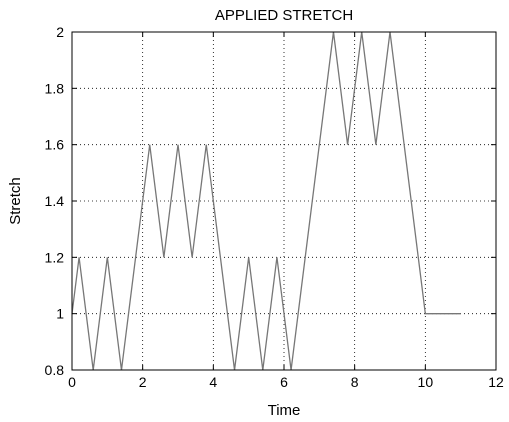  I want to click on y-tick-label: 1.8, so click(55, 88).